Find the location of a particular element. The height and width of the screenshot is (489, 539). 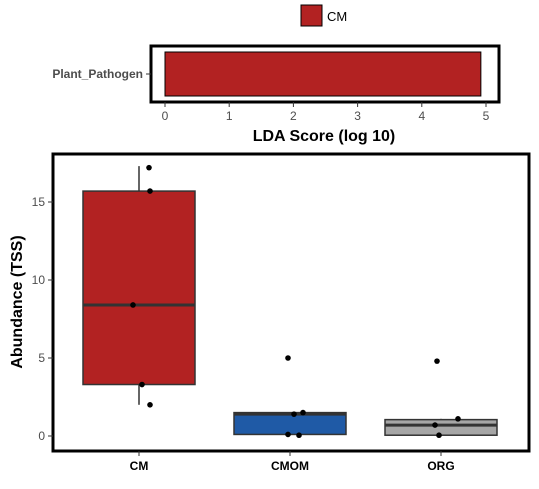

lda-x-tick-label: 5 is located at coordinates (486, 116).